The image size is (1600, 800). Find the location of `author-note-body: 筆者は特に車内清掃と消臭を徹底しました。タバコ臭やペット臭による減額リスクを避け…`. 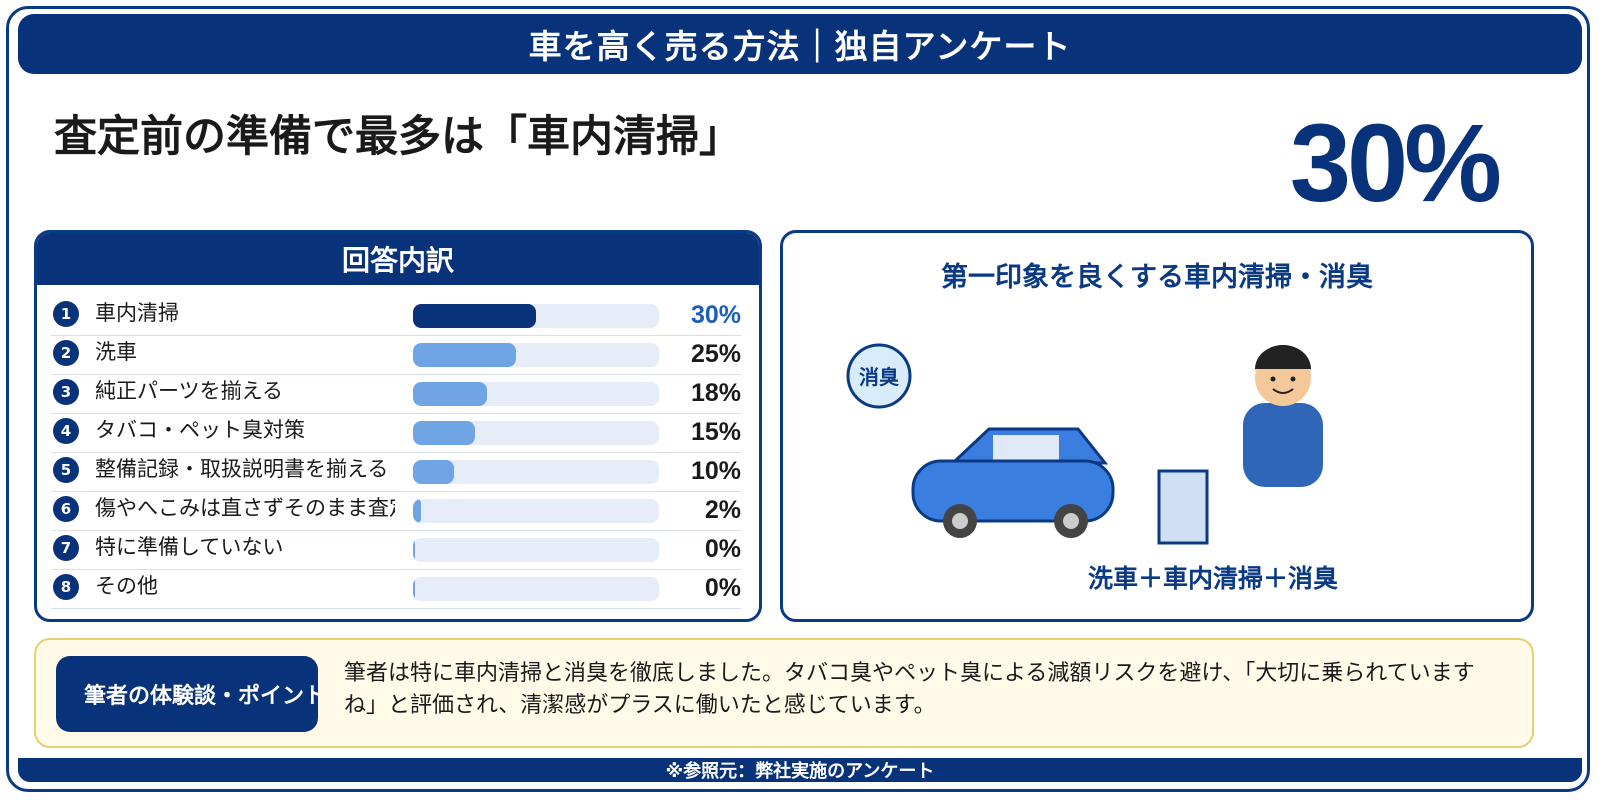

author-note-body: 筆者は特に車内清掃と消臭を徹底しました。タバコ臭やペット臭による減額リスクを避け… is located at coordinates (909, 689).